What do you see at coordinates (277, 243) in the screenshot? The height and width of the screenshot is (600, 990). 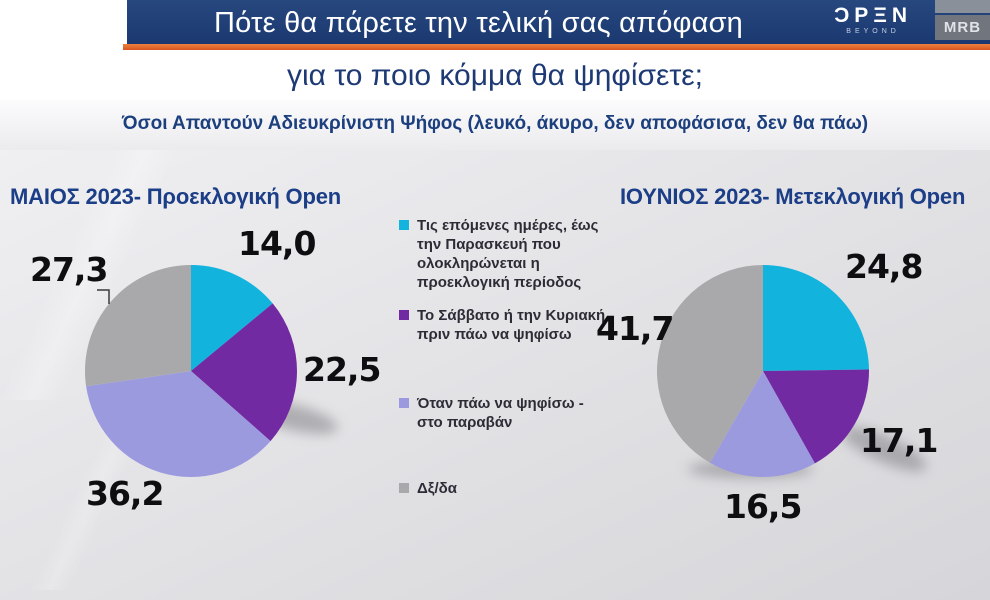 I see `value-label: 14,0` at bounding box center [277, 243].